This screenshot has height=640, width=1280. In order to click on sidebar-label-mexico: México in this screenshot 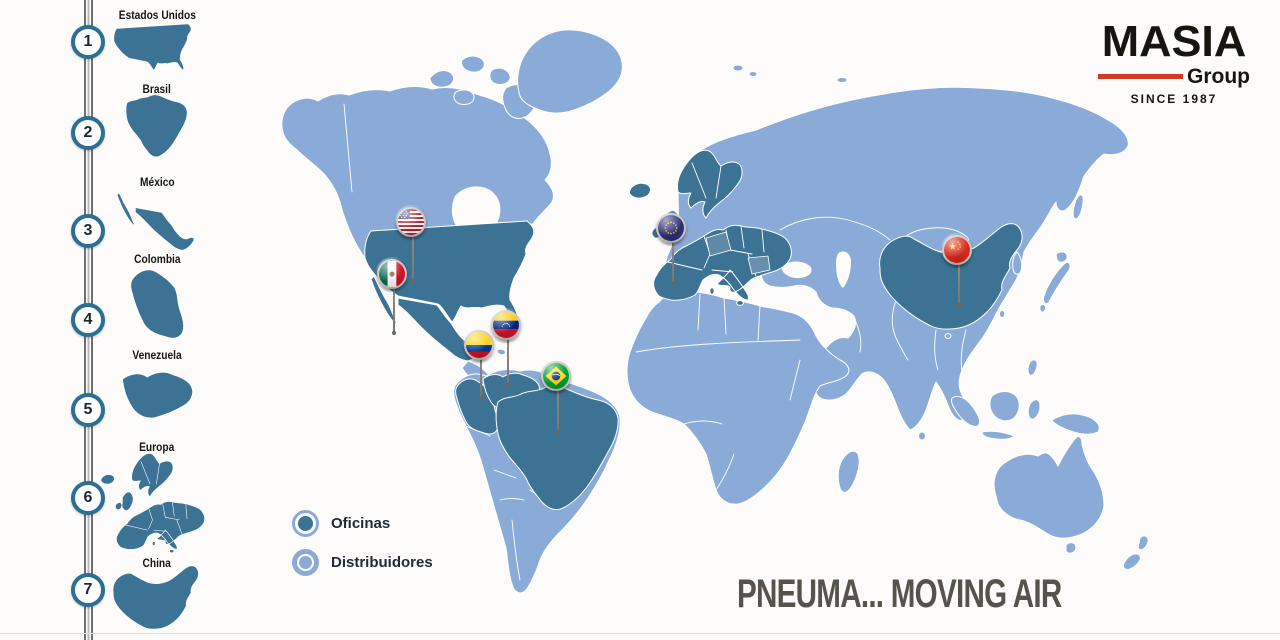, I will do `click(157, 182)`.